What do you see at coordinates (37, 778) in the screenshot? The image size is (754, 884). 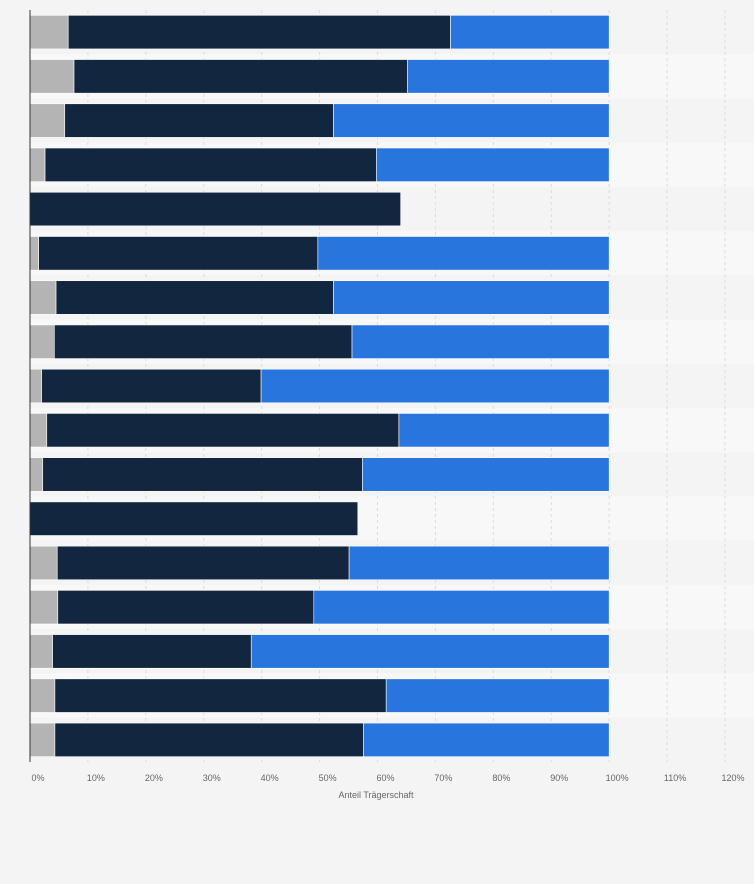 I see `x-tick-label: 0%` at bounding box center [37, 778].